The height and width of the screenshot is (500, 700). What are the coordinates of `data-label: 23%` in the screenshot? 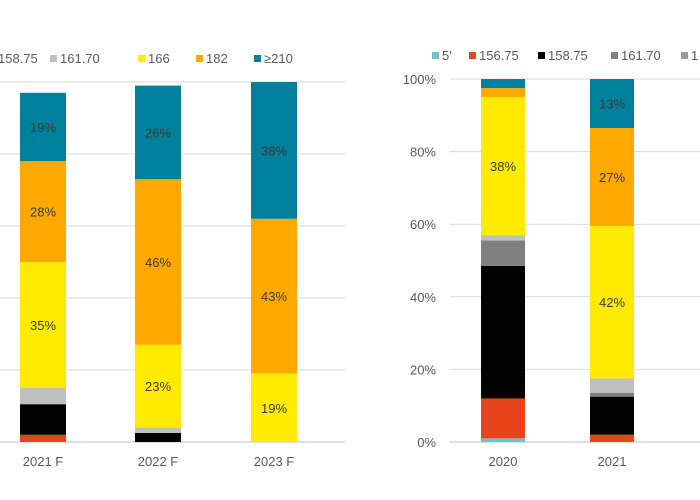 It's located at (158, 386).